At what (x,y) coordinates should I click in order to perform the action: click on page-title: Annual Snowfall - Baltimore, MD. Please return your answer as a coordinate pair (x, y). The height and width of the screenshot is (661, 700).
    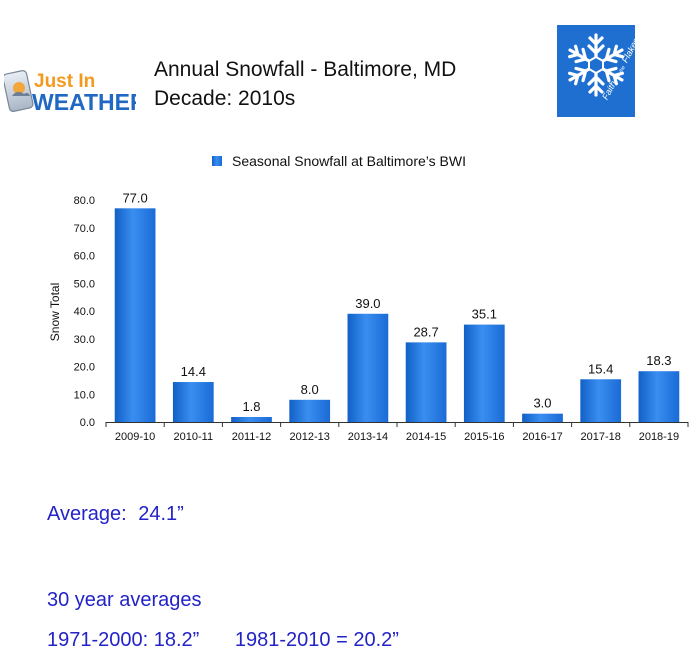
    Looking at the image, I should click on (305, 69).